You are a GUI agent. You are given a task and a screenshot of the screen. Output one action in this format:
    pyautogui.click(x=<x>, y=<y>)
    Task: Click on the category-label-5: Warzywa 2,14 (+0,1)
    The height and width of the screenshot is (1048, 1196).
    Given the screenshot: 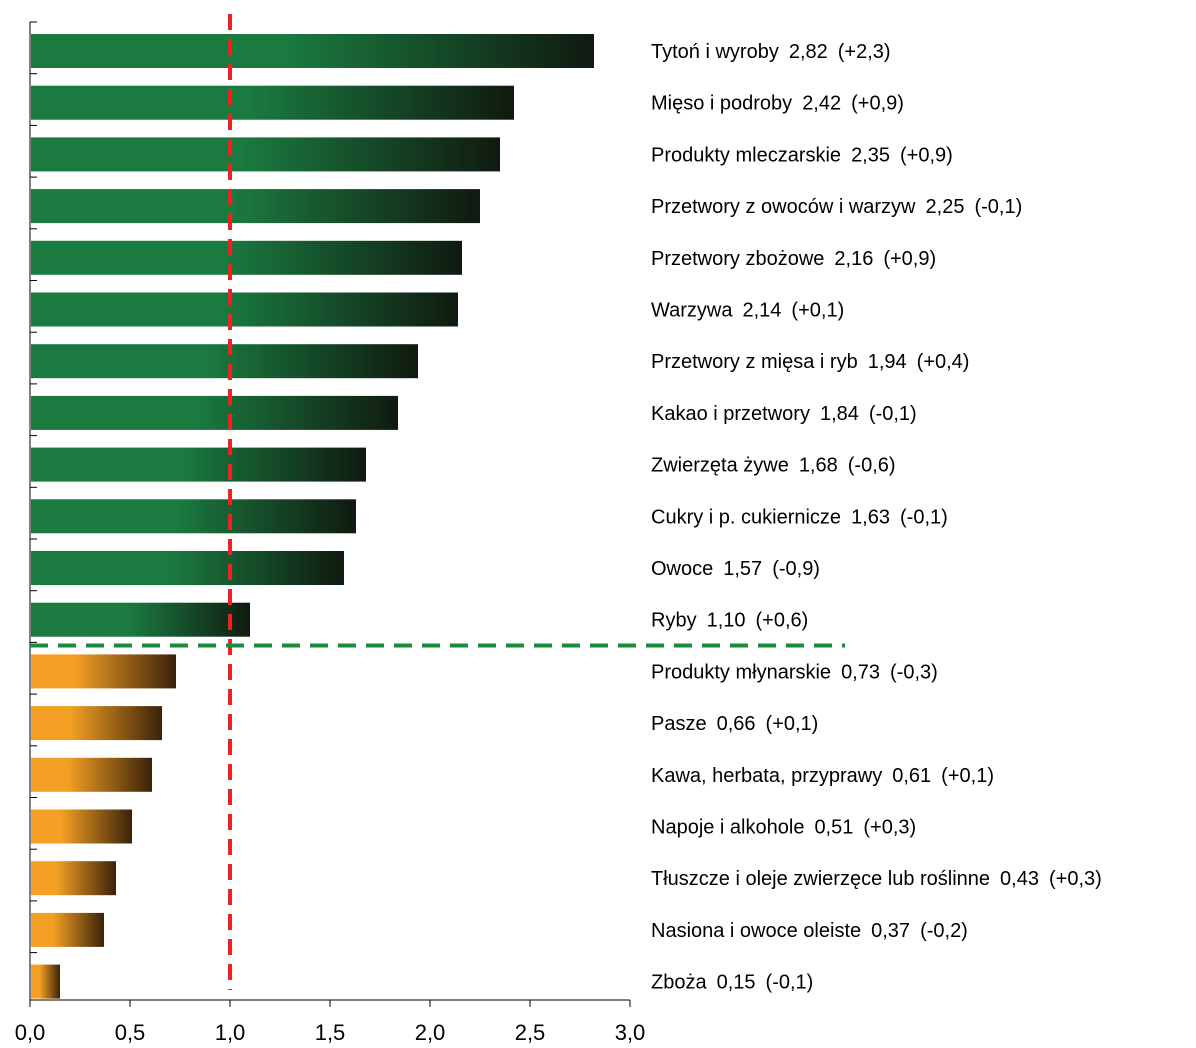 What is the action you would take?
    pyautogui.click(x=747, y=311)
    